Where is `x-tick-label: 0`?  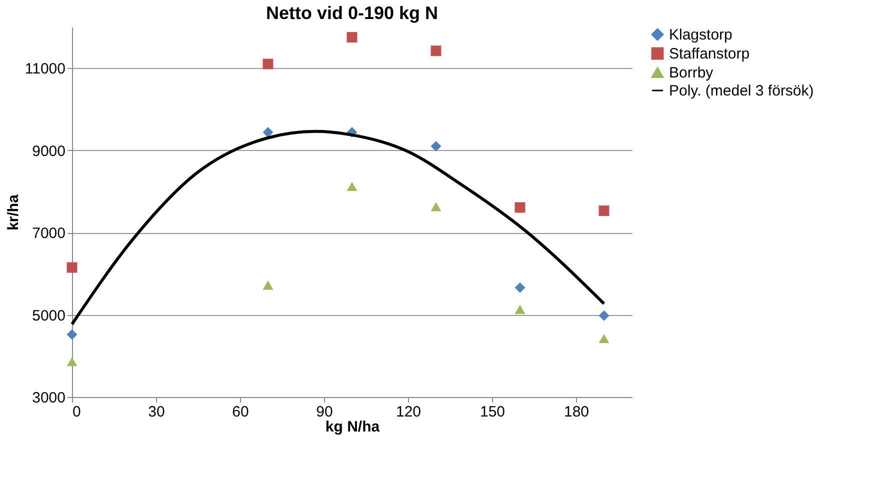 x-tick-label: 0 is located at coordinates (76, 412).